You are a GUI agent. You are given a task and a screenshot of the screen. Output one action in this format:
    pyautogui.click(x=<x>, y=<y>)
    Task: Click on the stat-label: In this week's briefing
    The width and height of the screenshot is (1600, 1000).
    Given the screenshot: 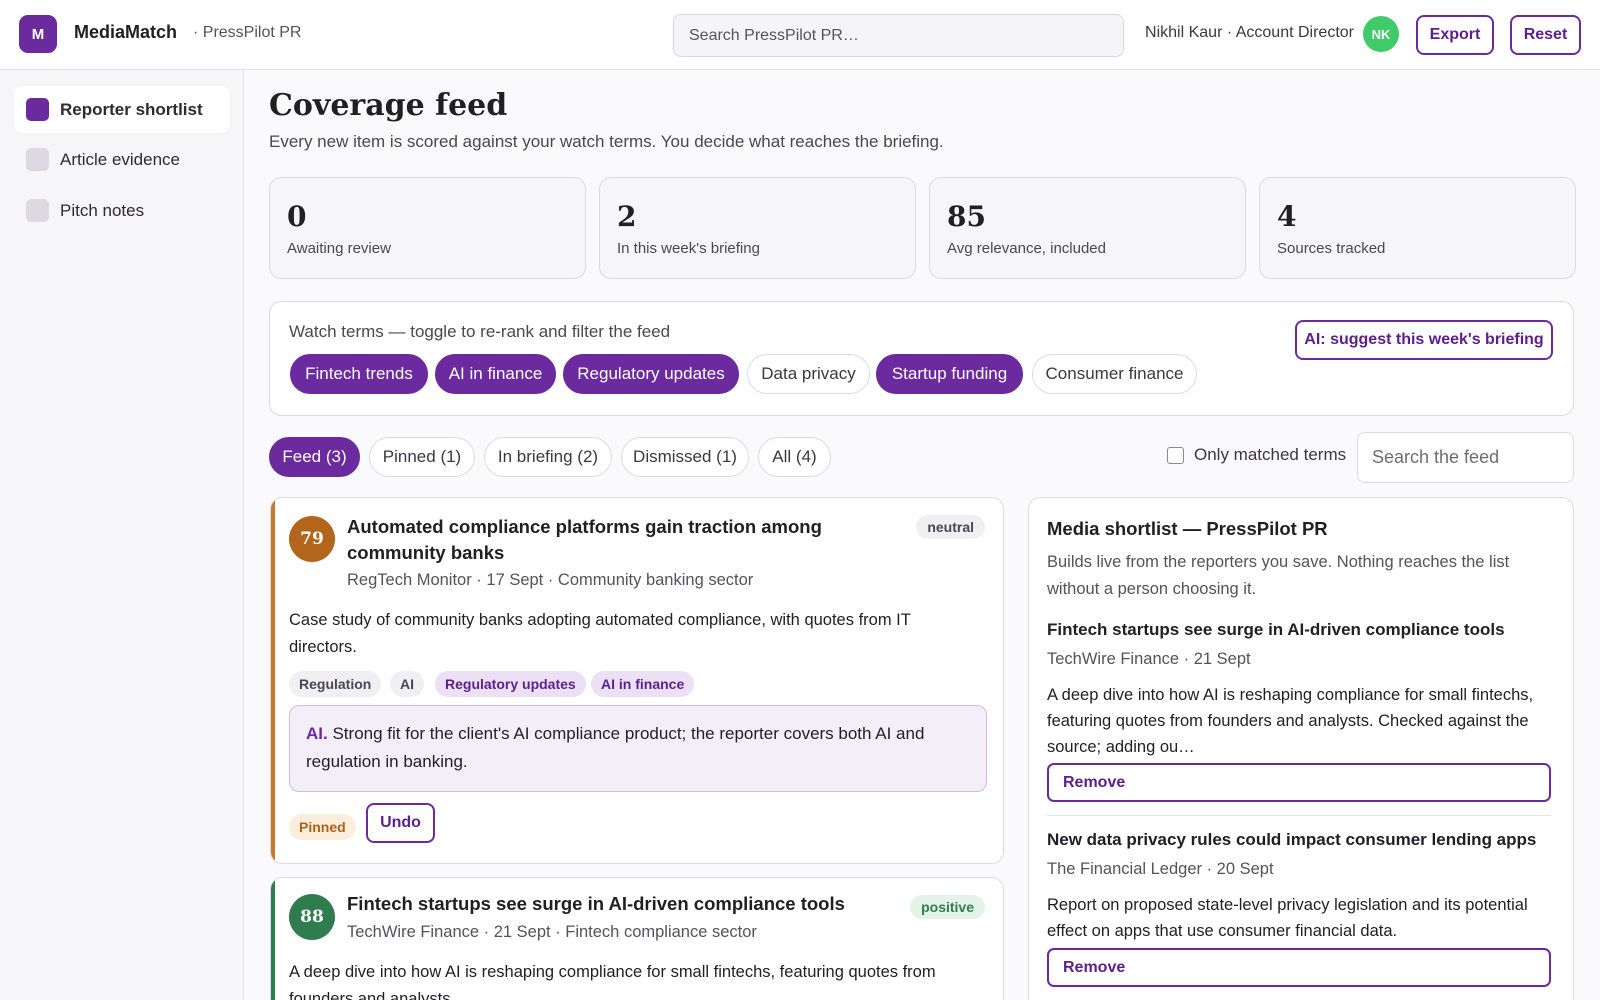 What is the action you would take?
    pyautogui.click(x=688, y=248)
    